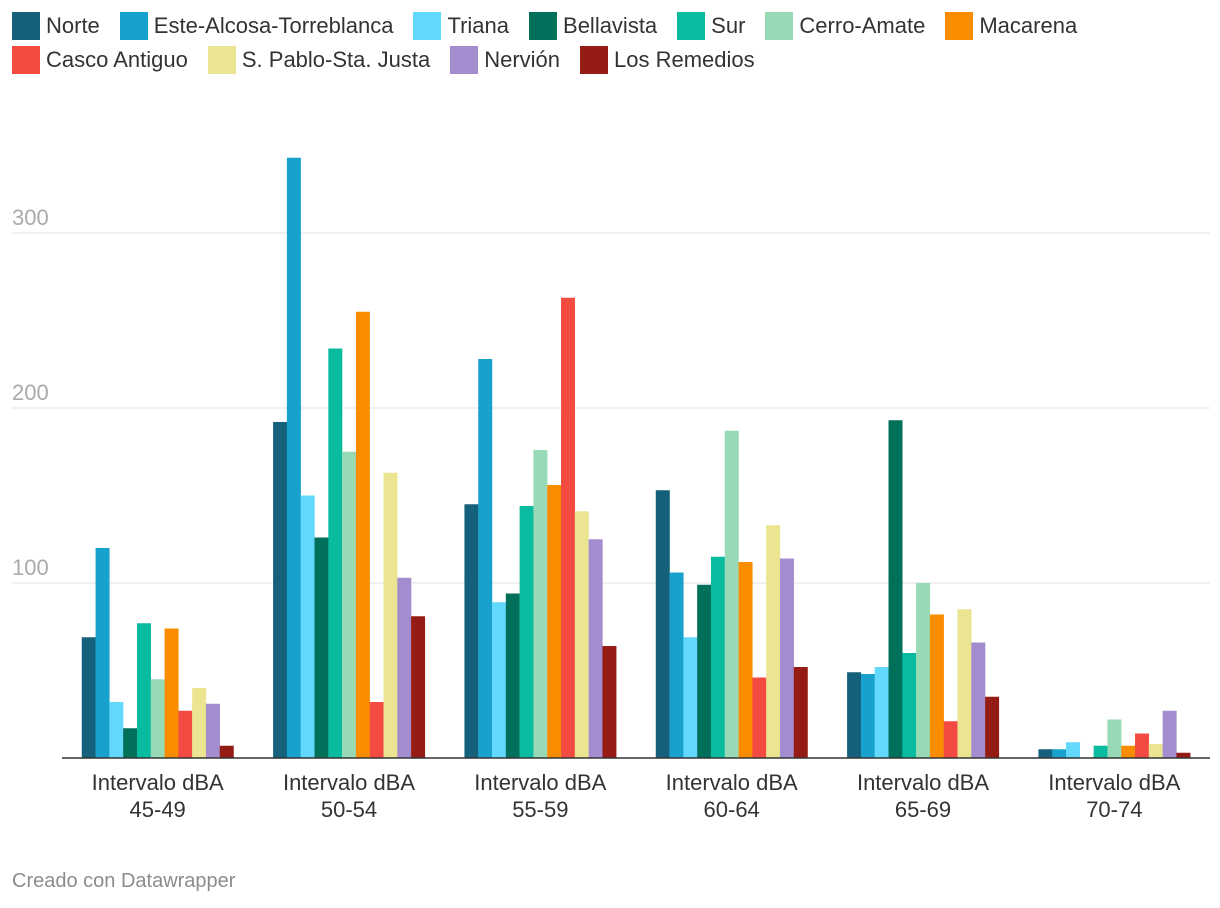  Describe the element at coordinates (610, 25) in the screenshot. I see `legend-label: Bellavista` at that location.